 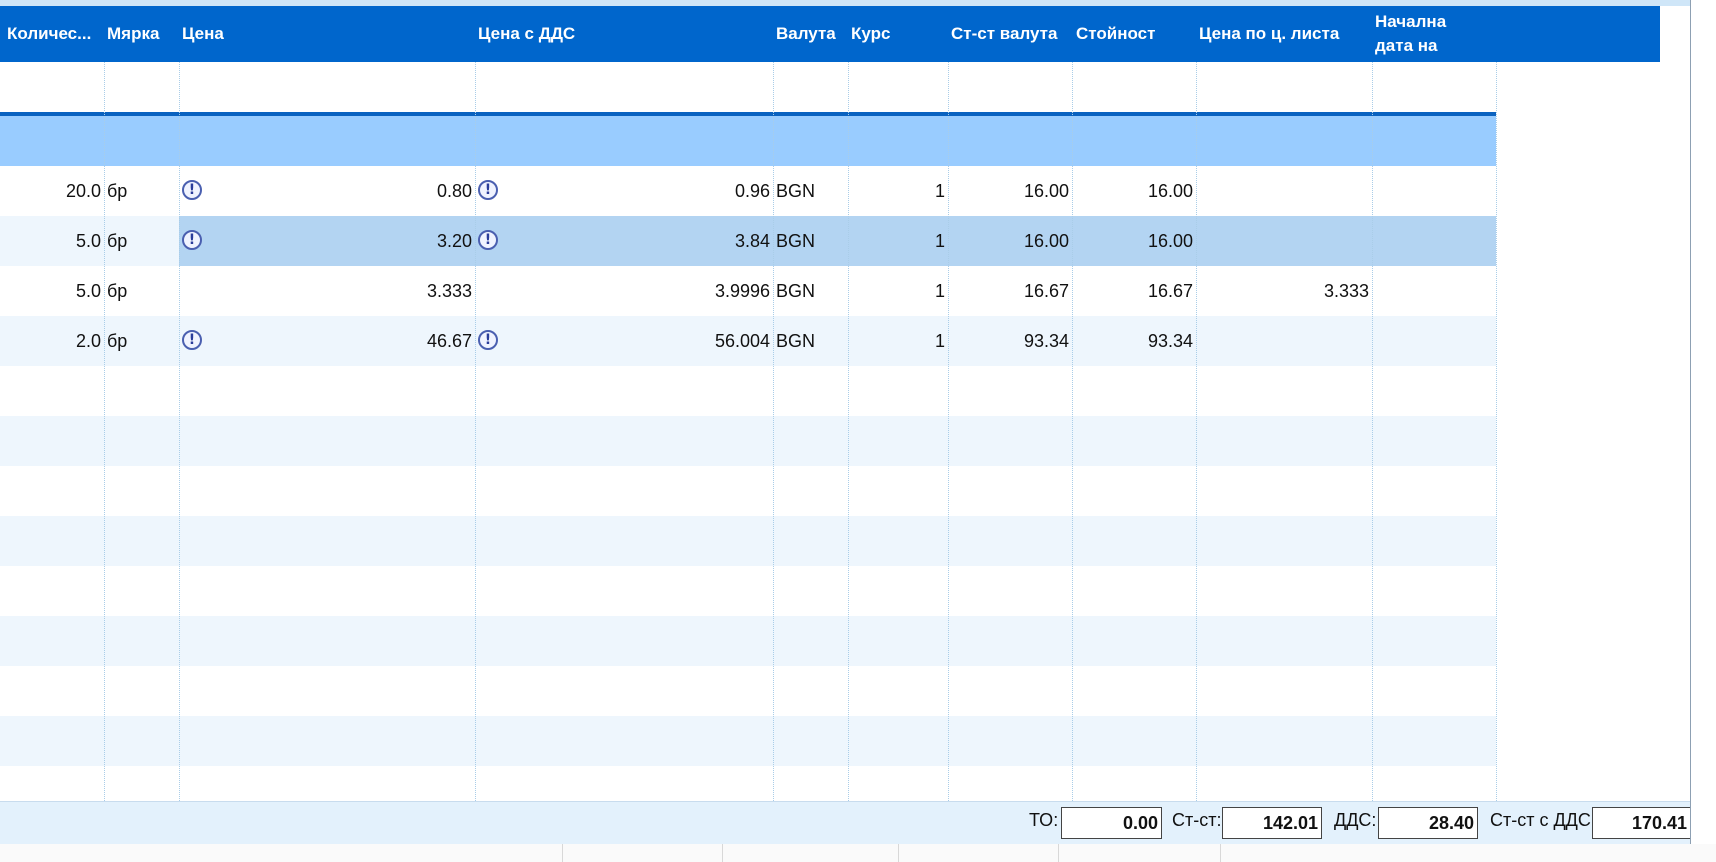 What do you see at coordinates (1111, 823) in the screenshot?
I see `total-to-field: 0.00` at bounding box center [1111, 823].